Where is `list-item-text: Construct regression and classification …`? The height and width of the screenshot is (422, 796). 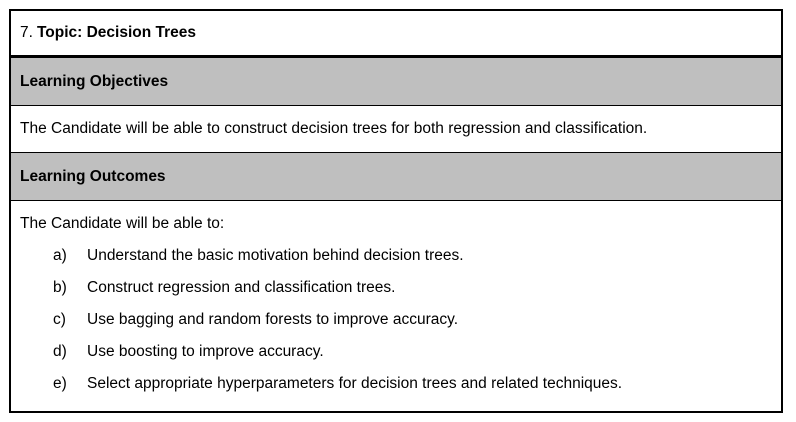 list-item-text: Construct regression and classification … is located at coordinates (241, 287).